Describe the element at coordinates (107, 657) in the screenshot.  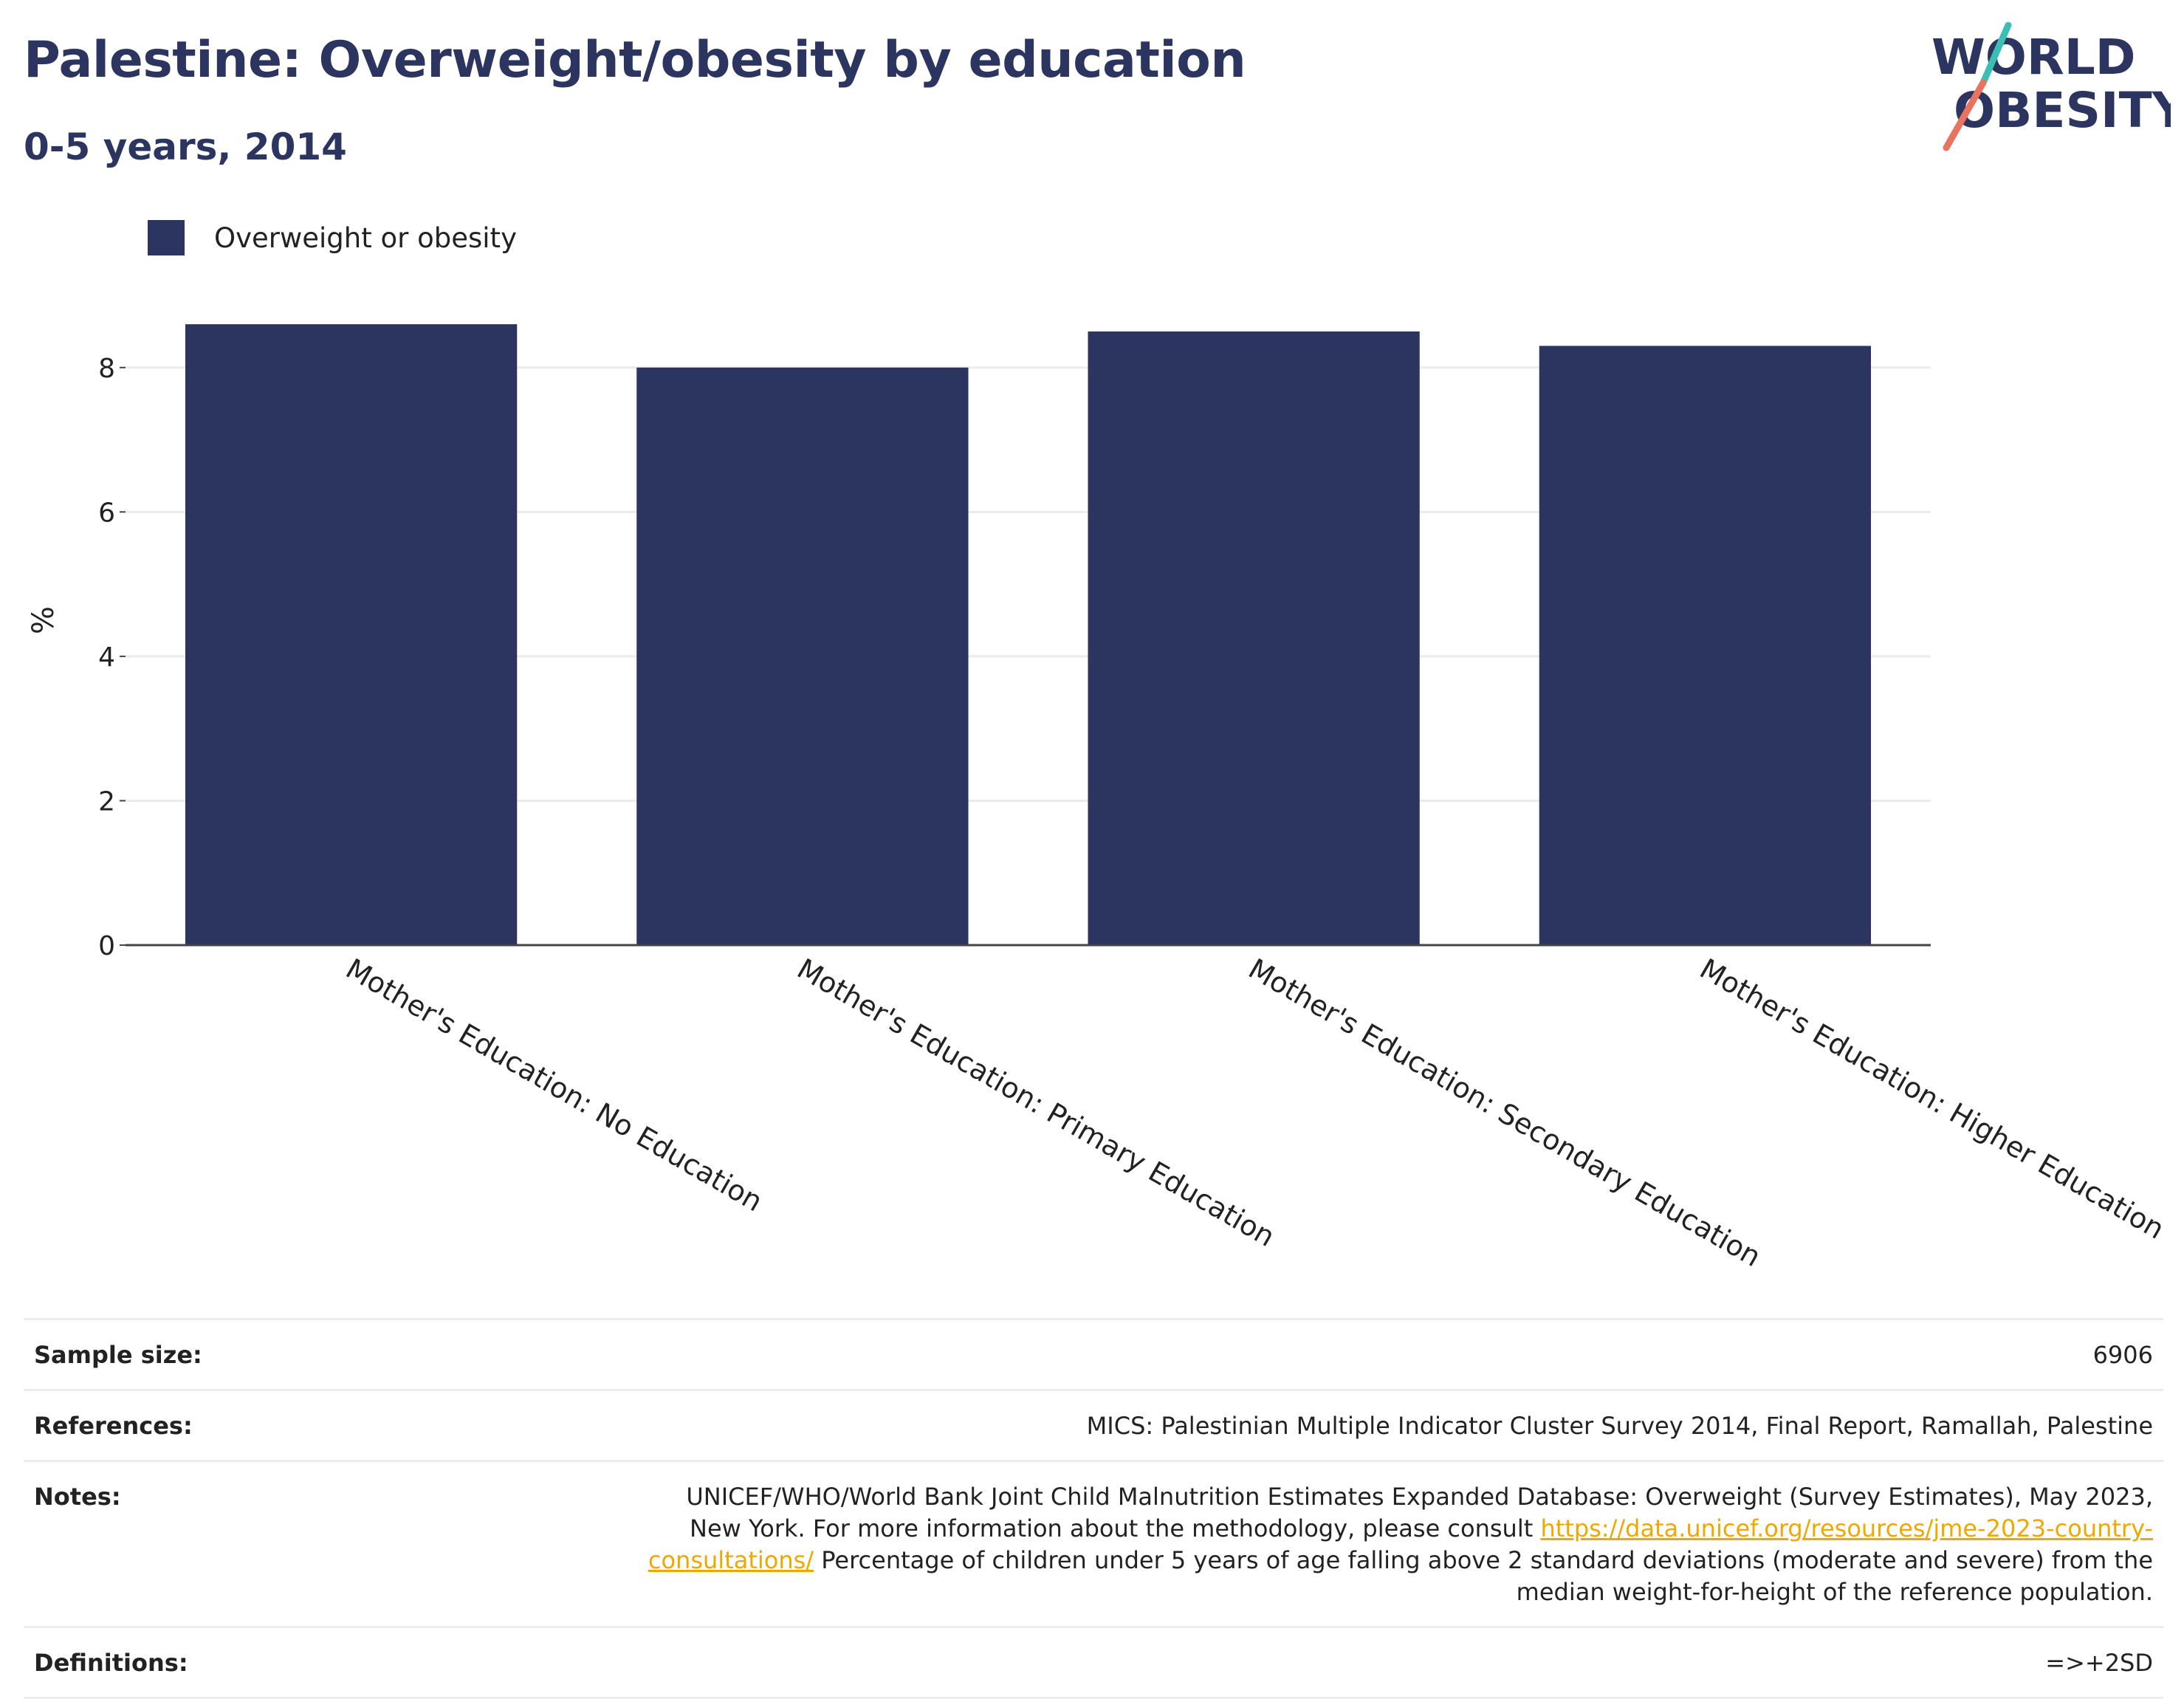
I see `y-tick-label: 4` at that location.